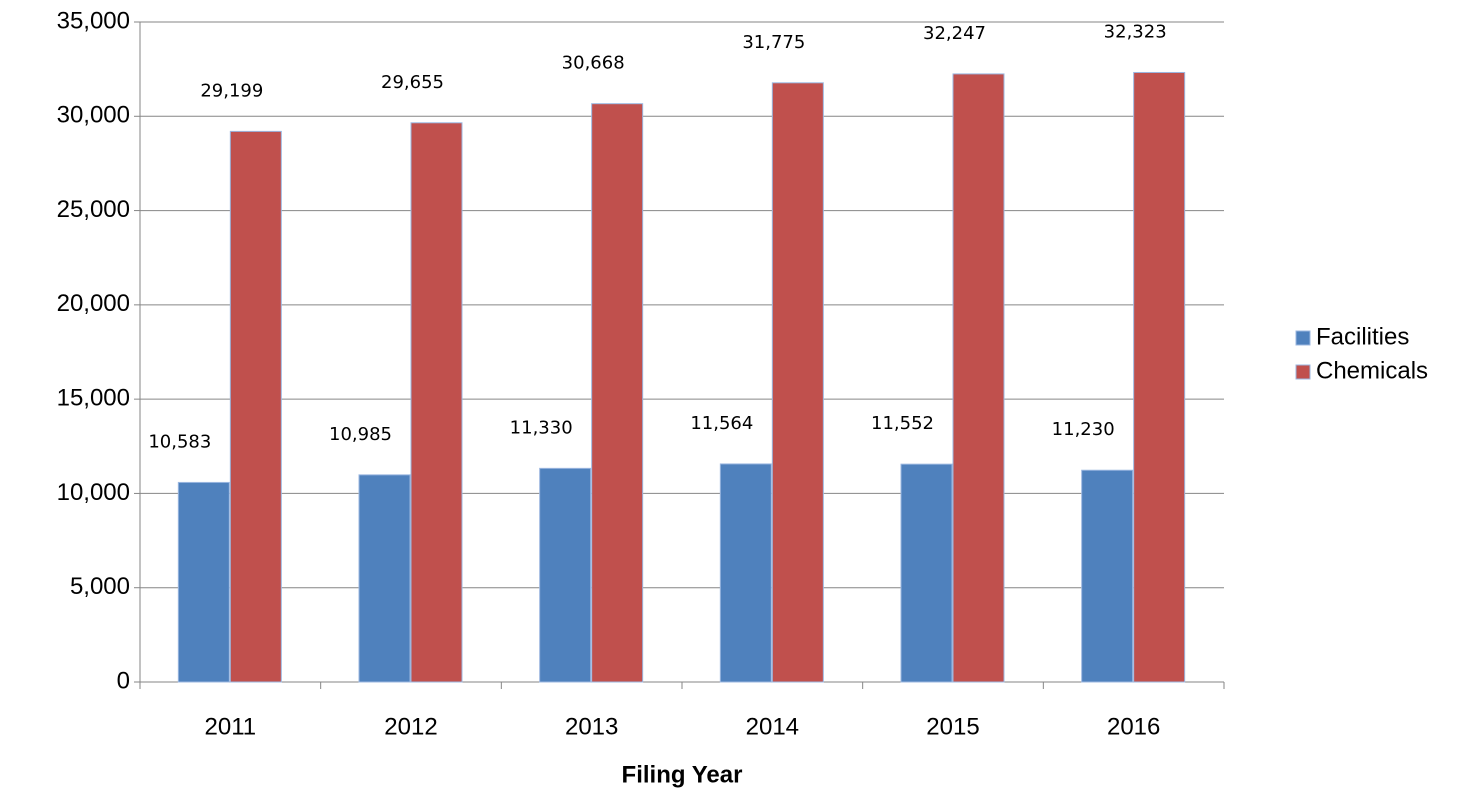 This screenshot has width=1481, height=798. Describe the element at coordinates (952, 726) in the screenshot. I see `x-tick-label: 2015` at that location.